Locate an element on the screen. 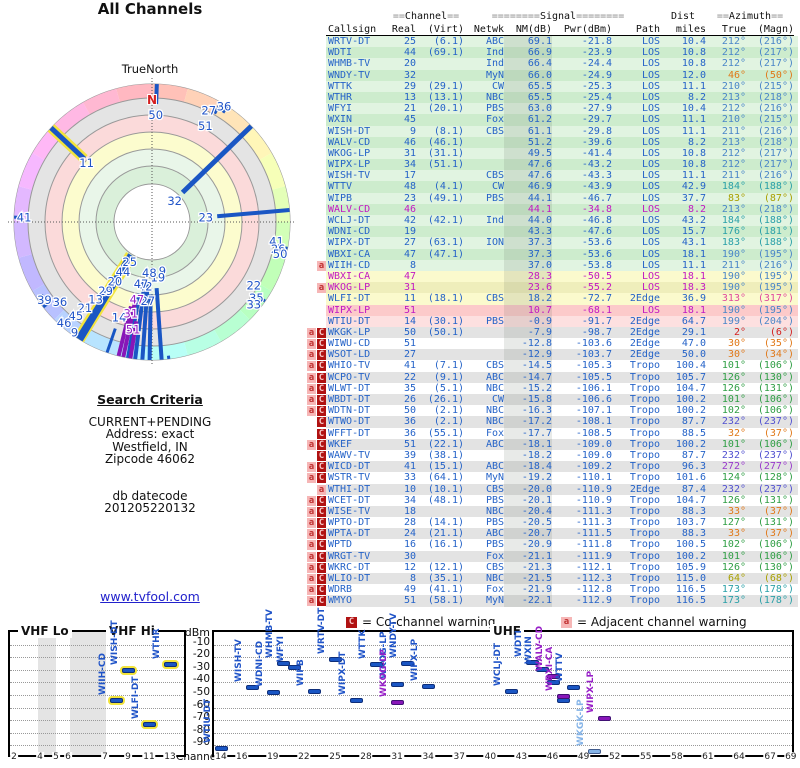  true-azimuth-cell: 213° is located at coordinates (733, 97).